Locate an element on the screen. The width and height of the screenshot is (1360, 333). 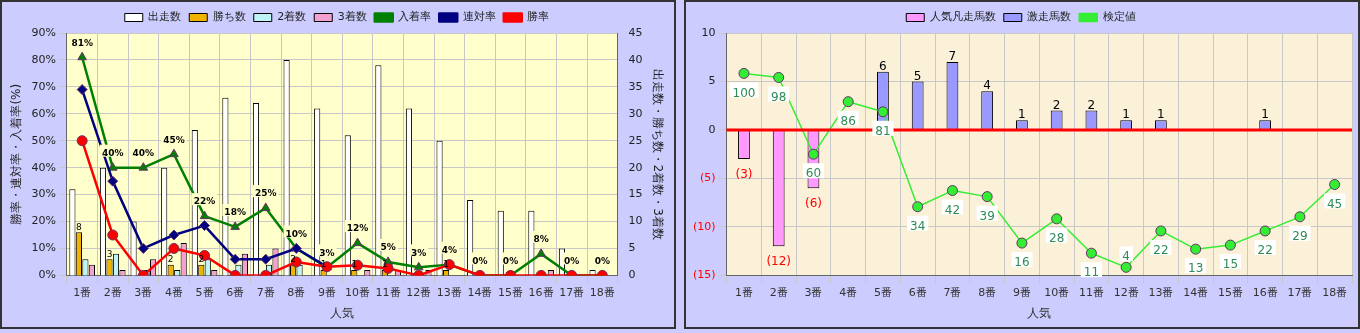
data-label: 98 is located at coordinates (779, 96).